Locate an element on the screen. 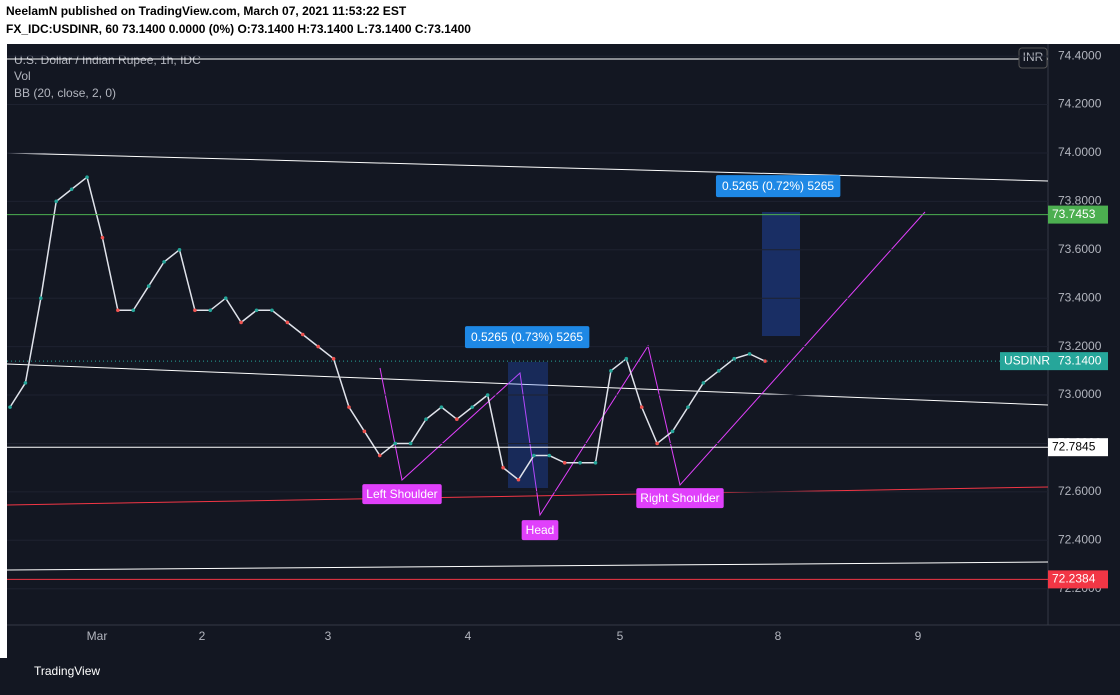 The width and height of the screenshot is (1120, 695). level-label: 73.7453 is located at coordinates (1074, 214).